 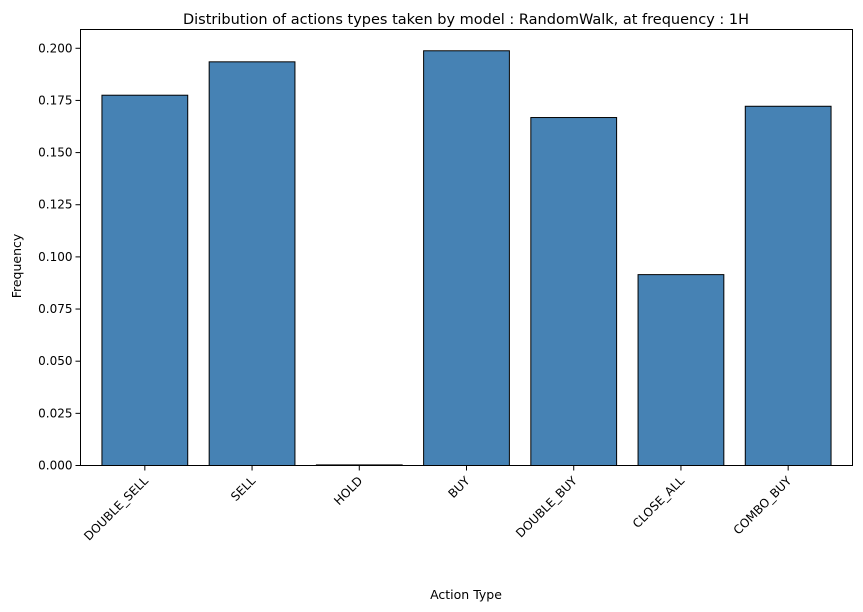 I want to click on y-tick-label: 0.125, so click(x=55, y=205).